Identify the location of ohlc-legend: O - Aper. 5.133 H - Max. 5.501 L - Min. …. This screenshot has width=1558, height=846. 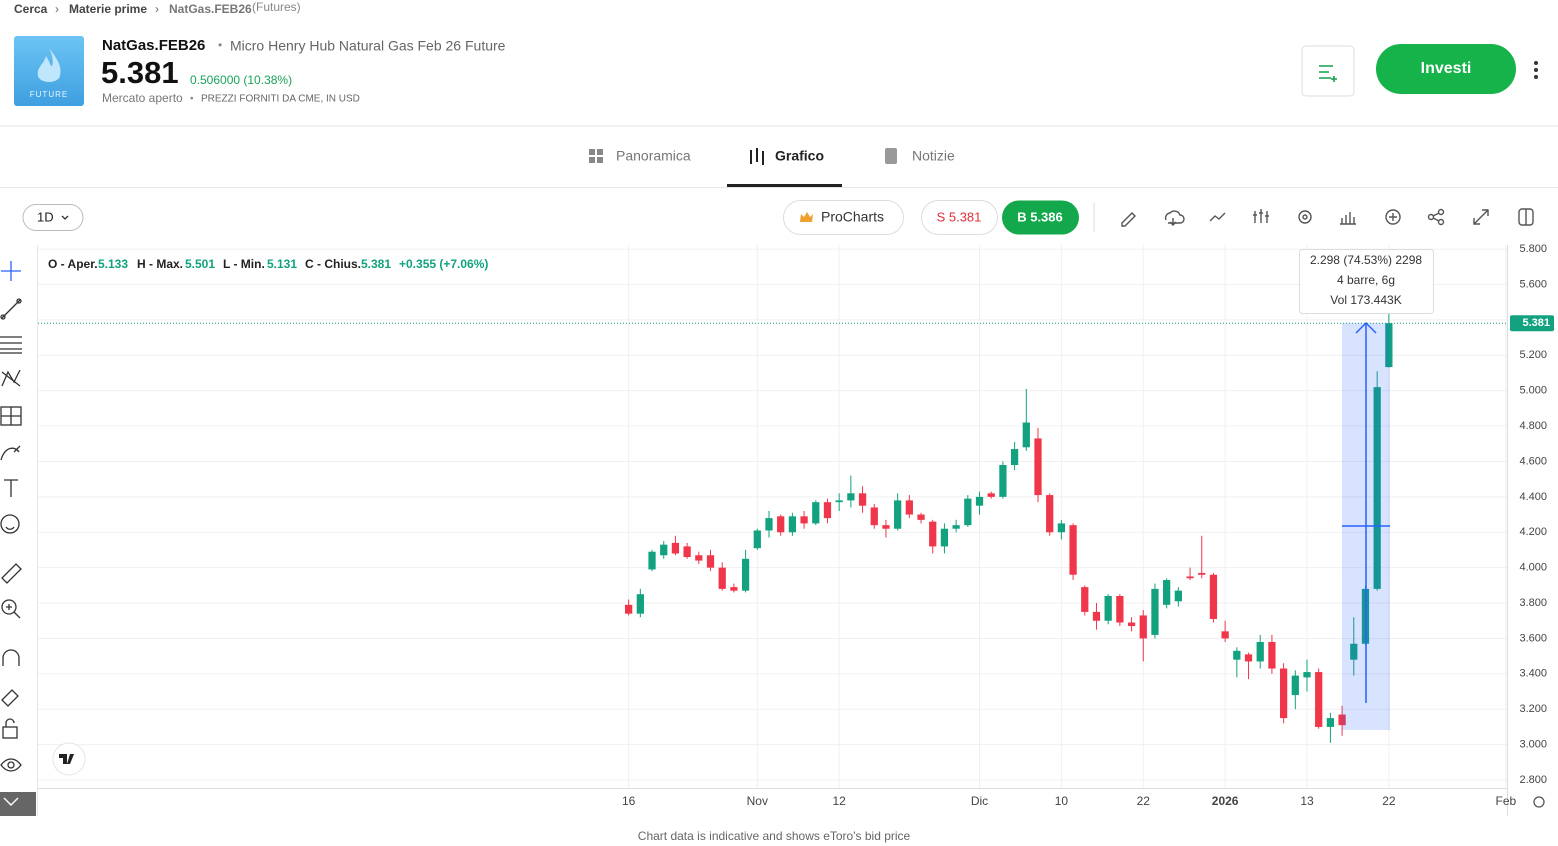
(268, 264).